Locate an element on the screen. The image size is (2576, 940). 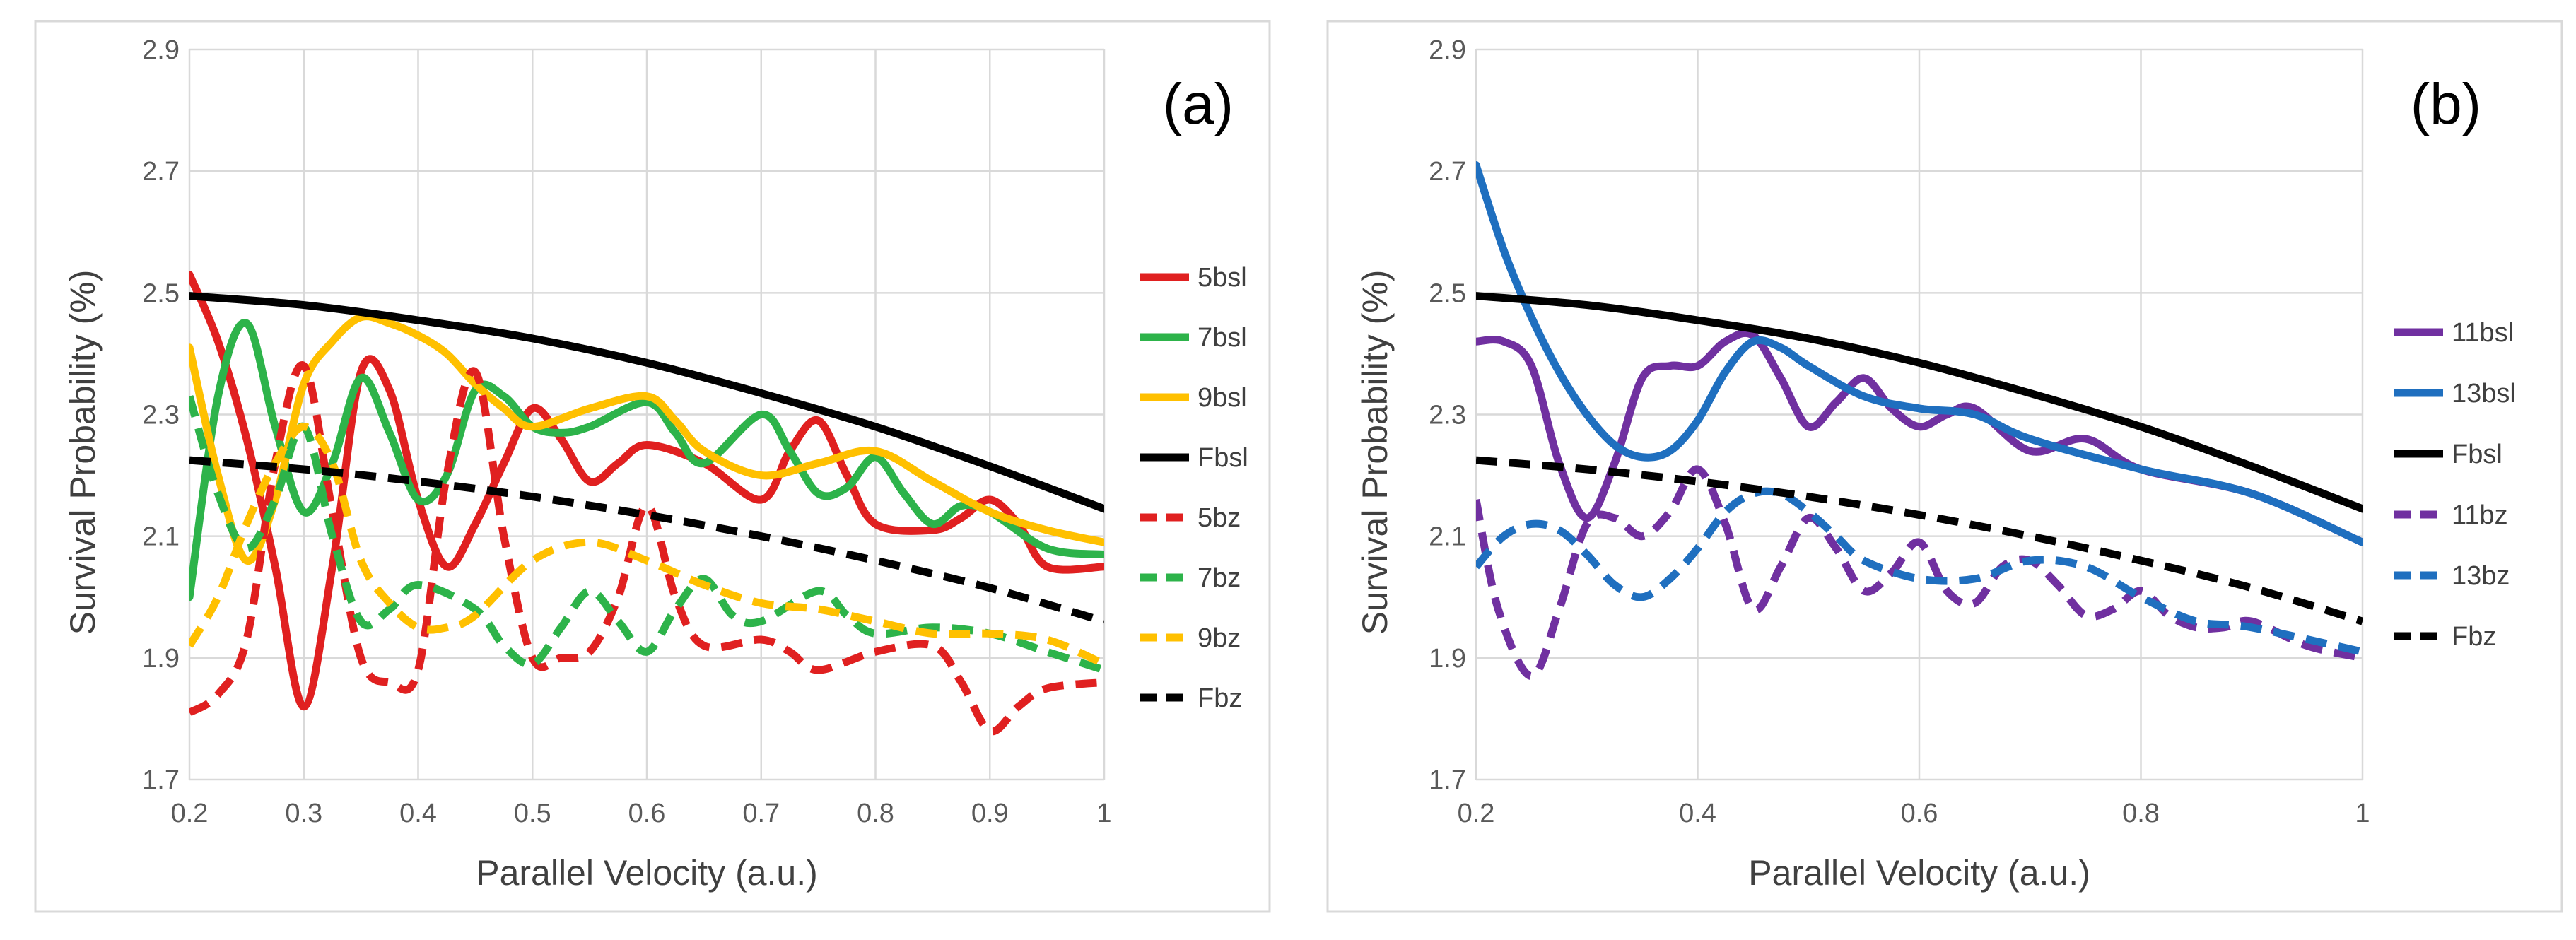
panel-a-x-tick-label: 0.4 is located at coordinates (418, 814).